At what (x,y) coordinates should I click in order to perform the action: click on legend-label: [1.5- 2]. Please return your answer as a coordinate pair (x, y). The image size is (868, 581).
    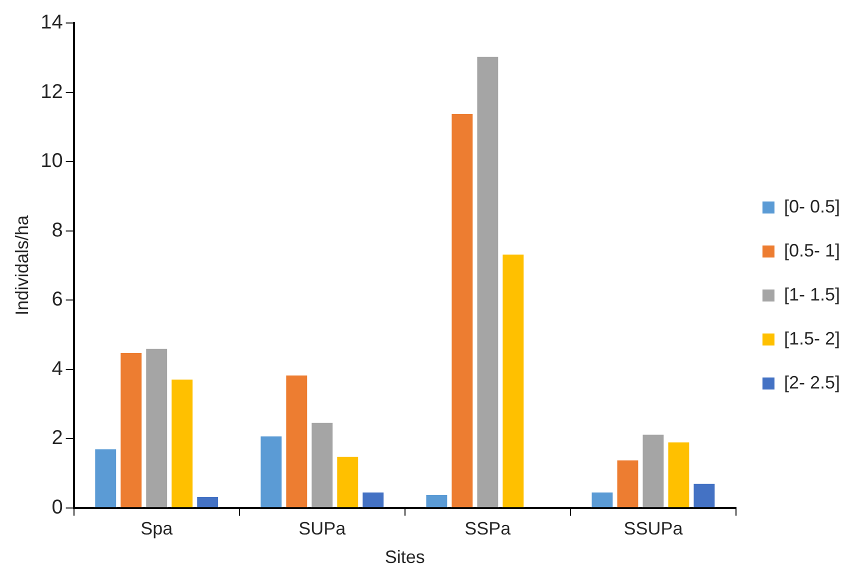
    Looking at the image, I should click on (812, 338).